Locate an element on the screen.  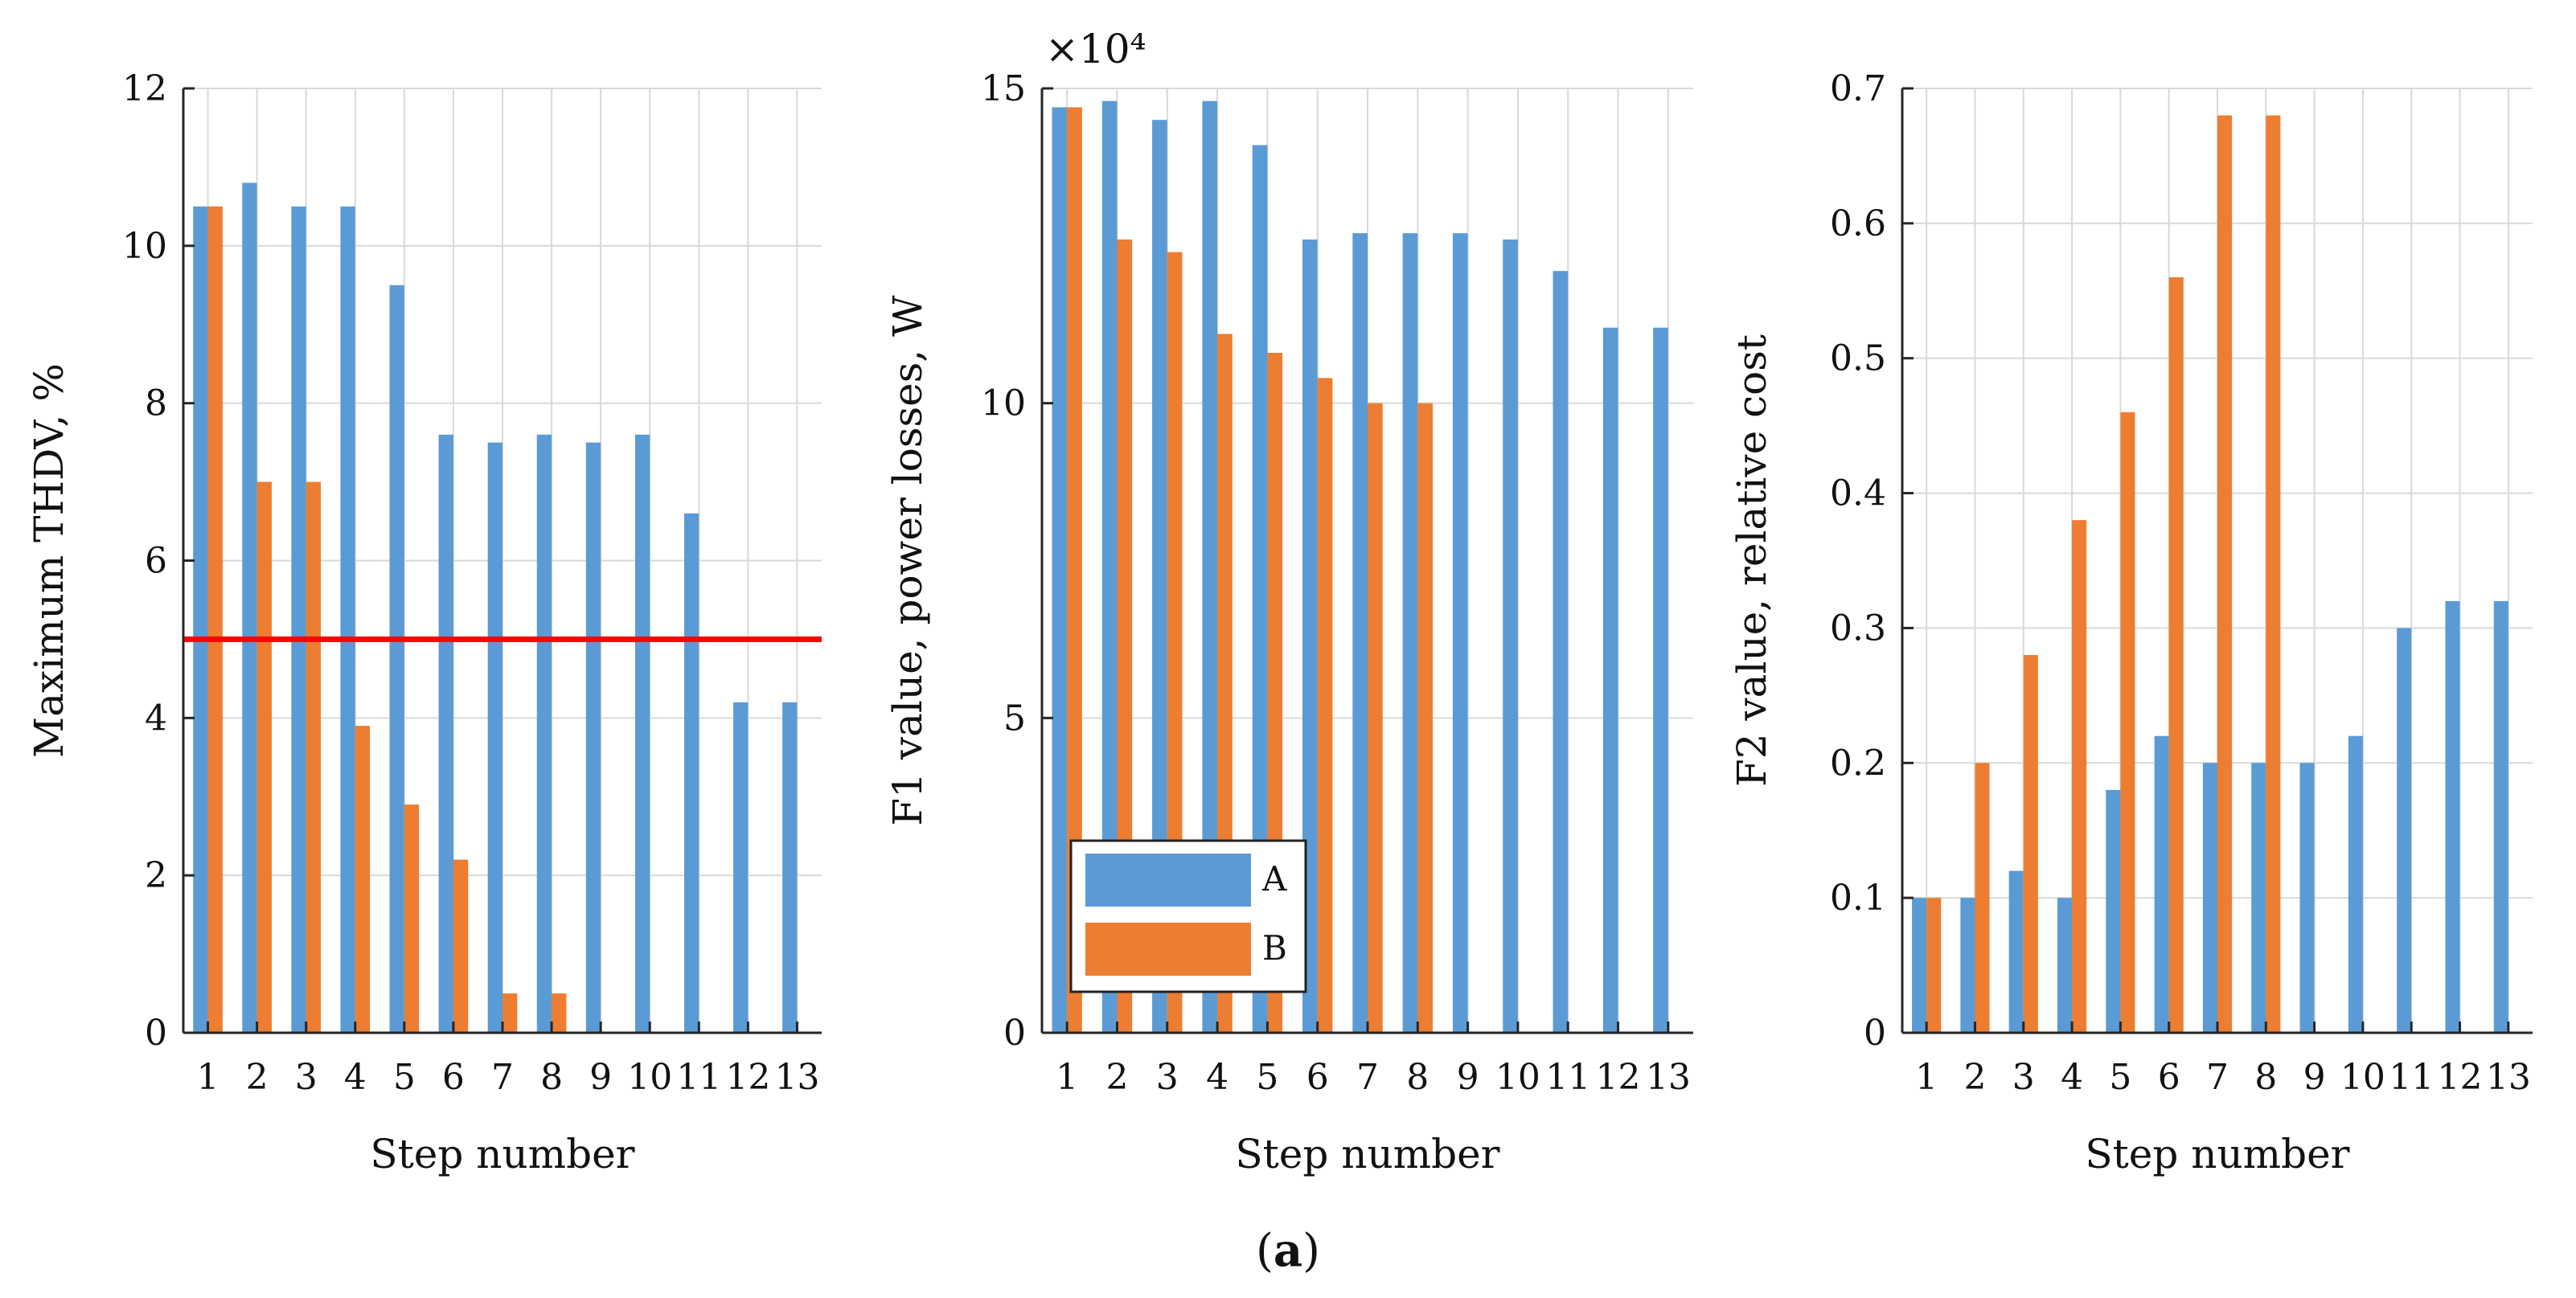
y-tick-label: 12 is located at coordinates (144, 88).